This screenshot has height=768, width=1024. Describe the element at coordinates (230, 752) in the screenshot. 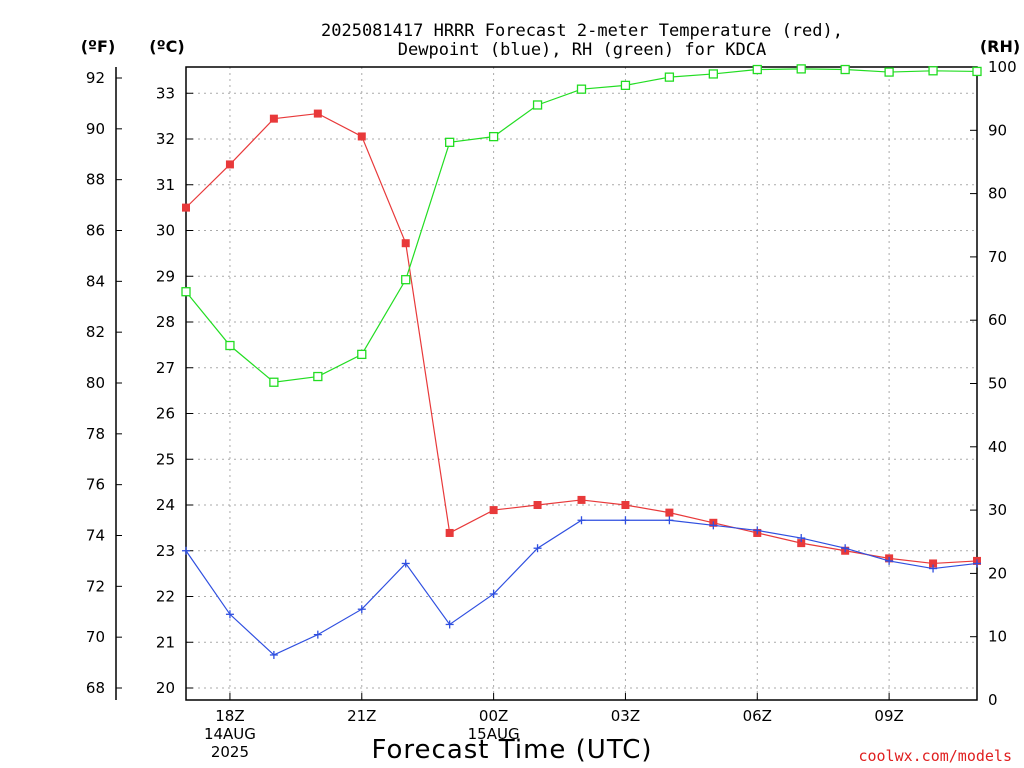

I see `x-tick-label: 2025` at that location.